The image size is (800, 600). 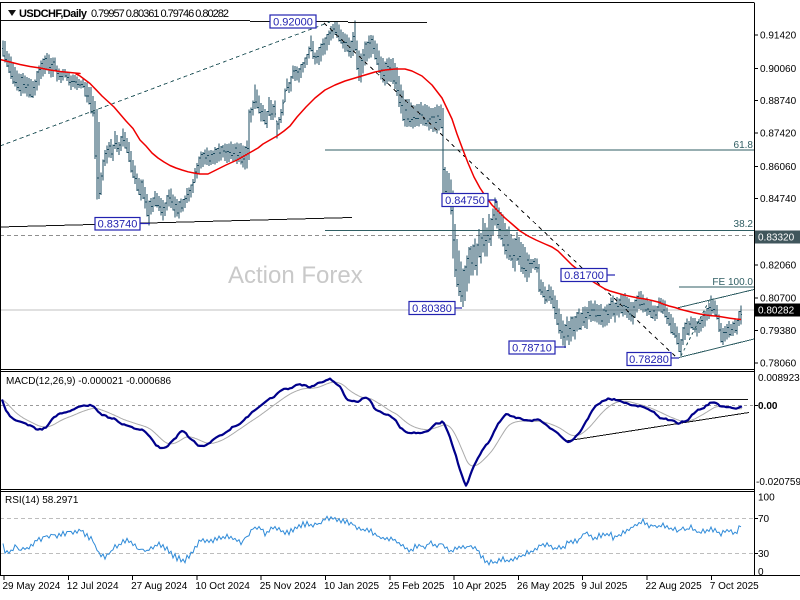 What do you see at coordinates (764, 519) in the screenshot?
I see `svg-text: 70` at bounding box center [764, 519].